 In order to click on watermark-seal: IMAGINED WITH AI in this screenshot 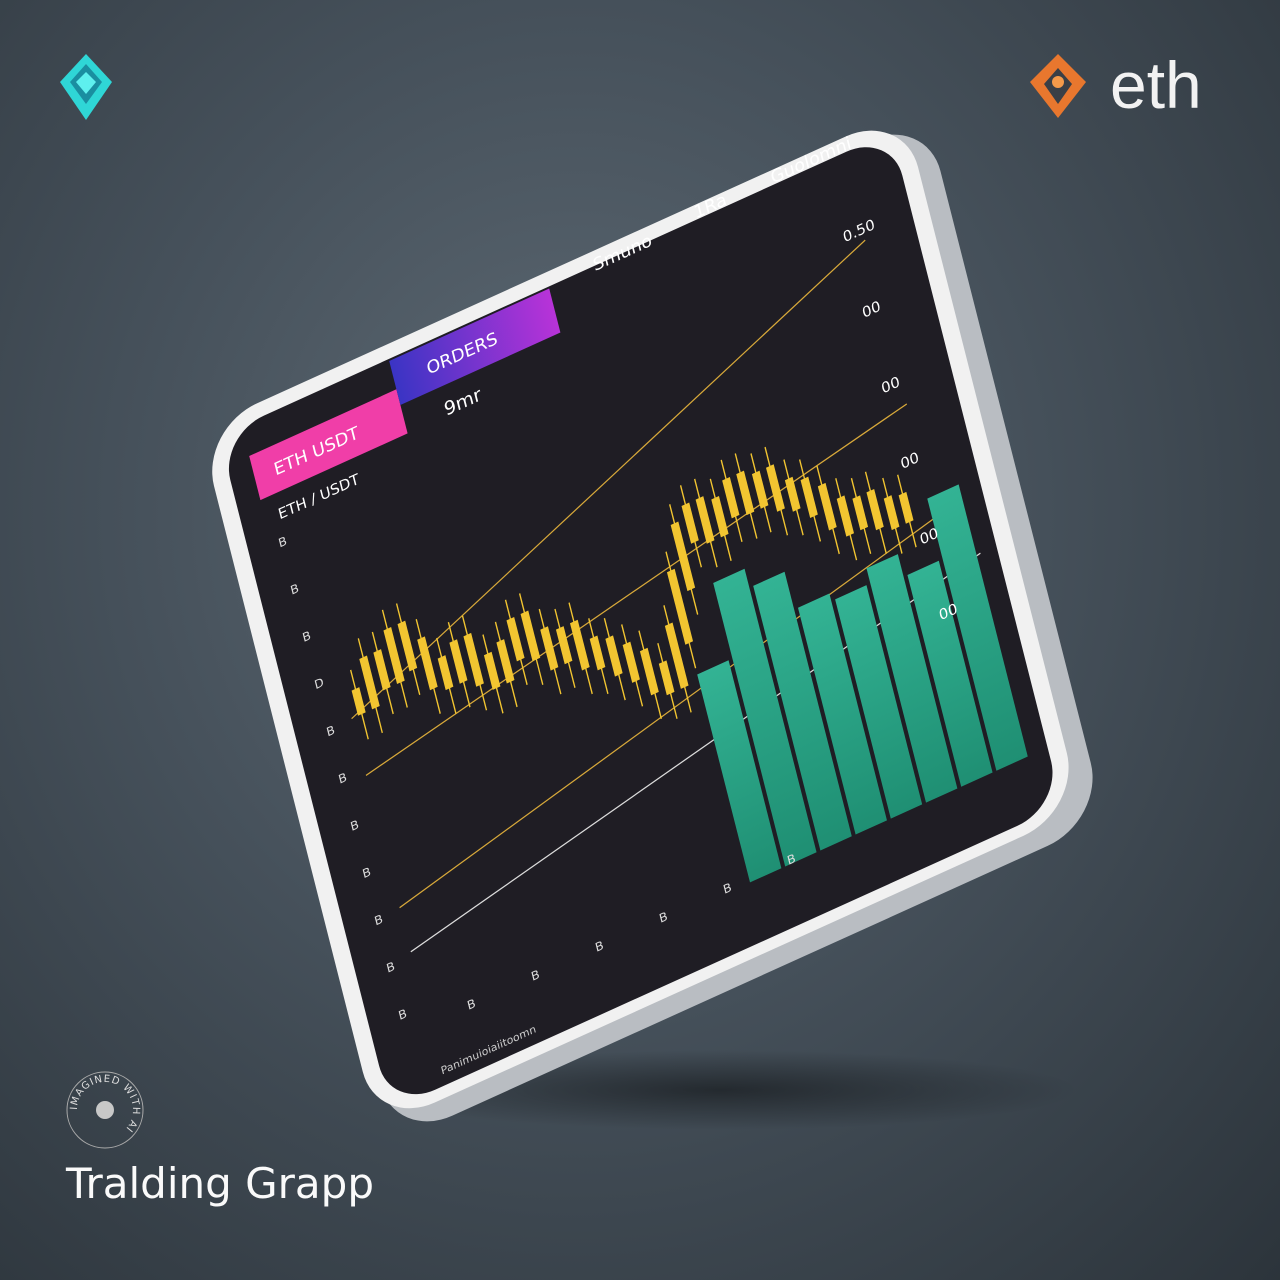, I will do `click(105, 1110)`.